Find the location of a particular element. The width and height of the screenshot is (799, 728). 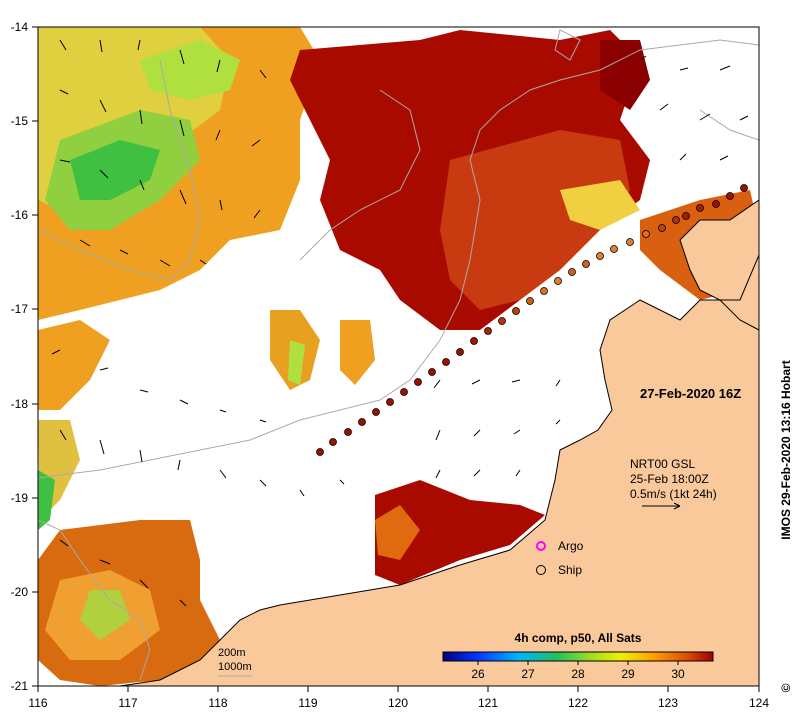

colorbar-tick-label: 28 is located at coordinates (578, 674).